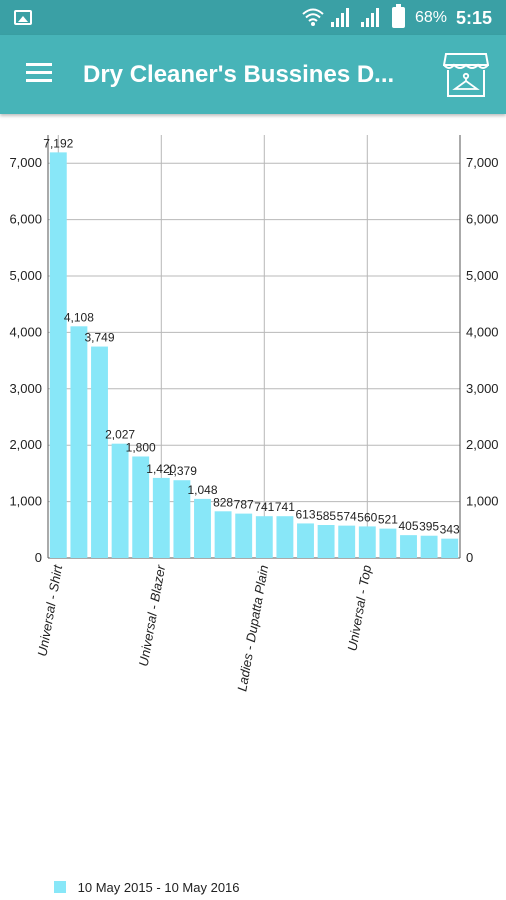 This screenshot has width=506, height=900. Describe the element at coordinates (367, 517) in the screenshot. I see `bar-value-label: 560` at that location.